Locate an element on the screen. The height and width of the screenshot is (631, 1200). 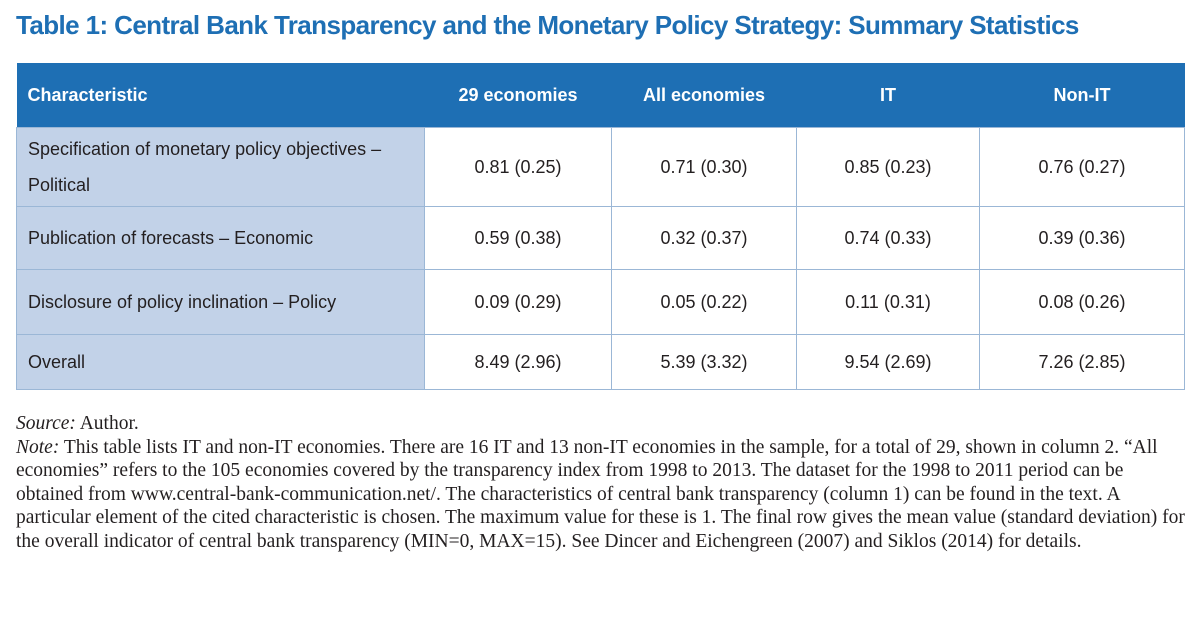
table-cell: 0.11 (0.31) is located at coordinates (888, 302).